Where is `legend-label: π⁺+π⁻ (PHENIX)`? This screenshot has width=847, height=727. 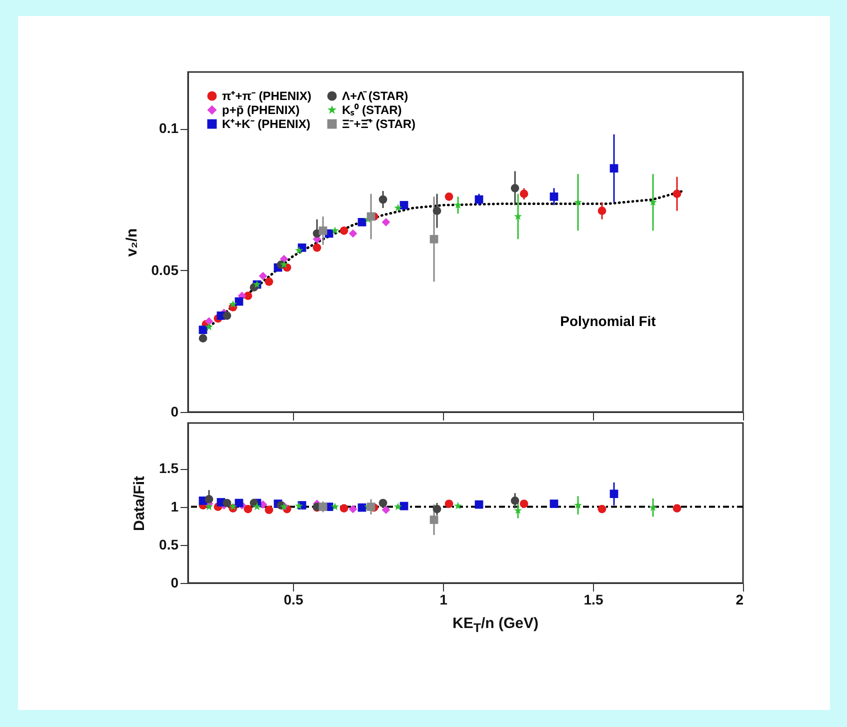 legend-label: π⁺+π⁻ (PHENIX) is located at coordinates (267, 96).